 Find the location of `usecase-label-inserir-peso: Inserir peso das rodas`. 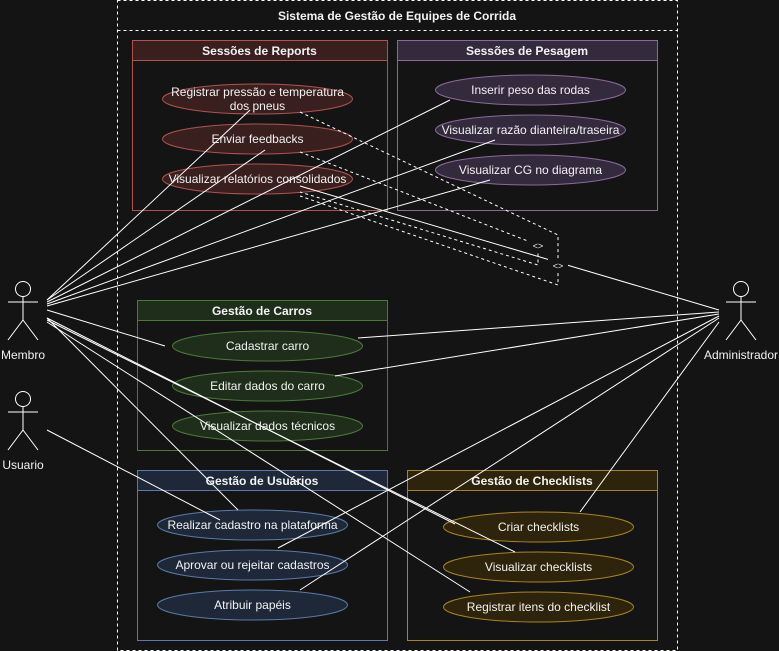

usecase-label-inserir-peso: Inserir peso das rodas is located at coordinates (530, 90).